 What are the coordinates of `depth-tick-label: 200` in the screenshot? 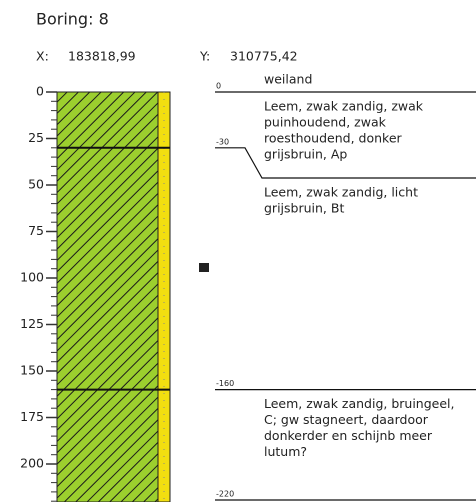 It's located at (32, 463).